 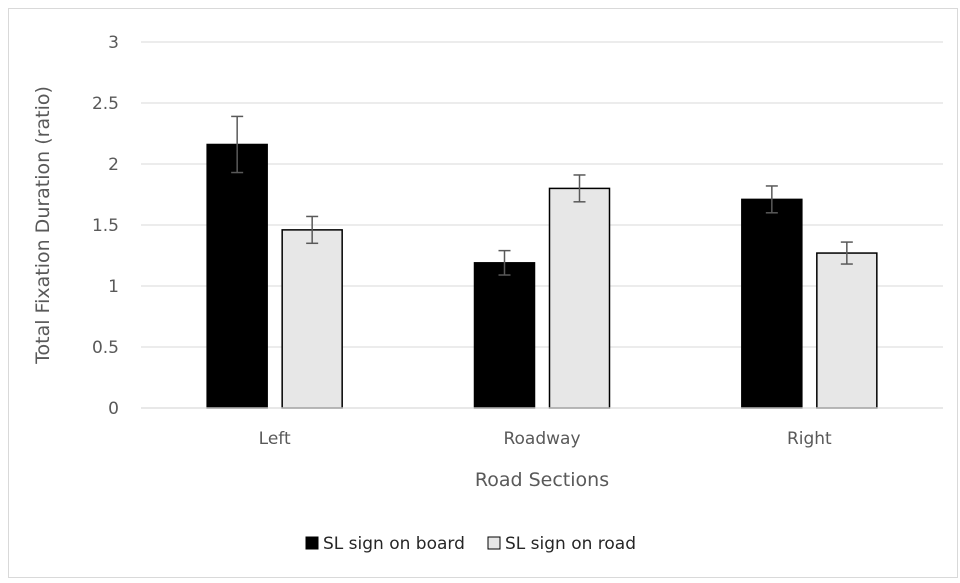 I want to click on bar-board-roadway, so click(x=504, y=335).